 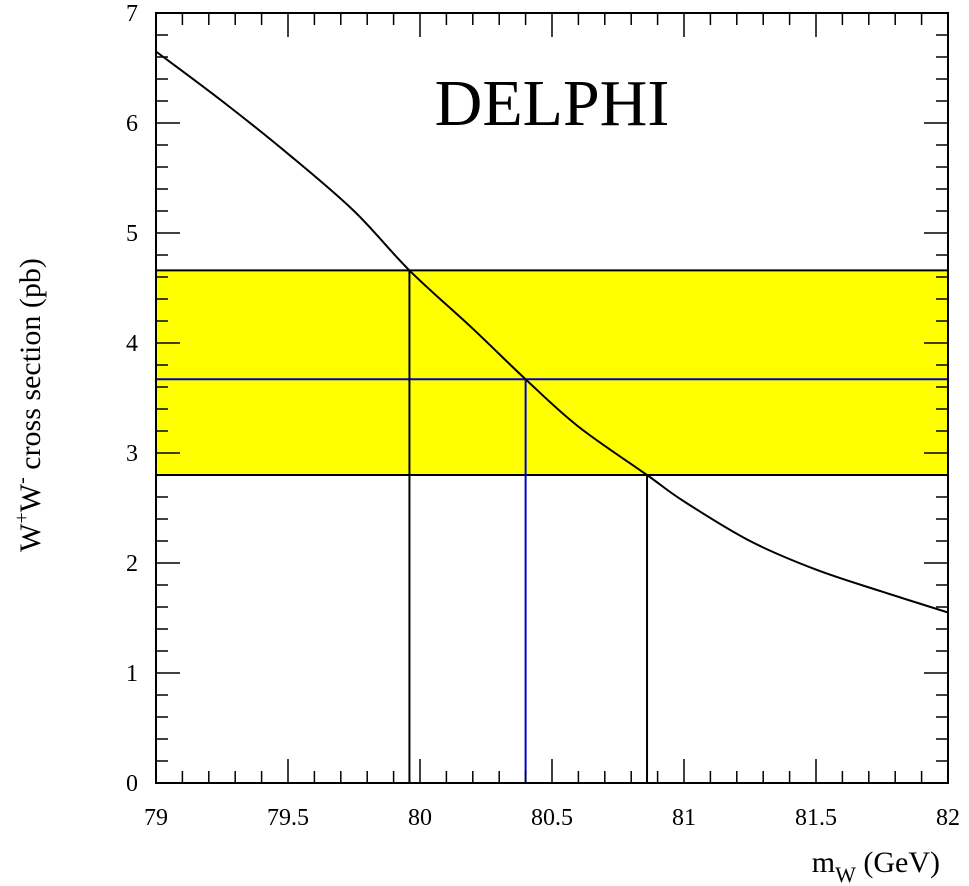 I want to click on x-tick-label: 79, so click(x=156, y=818).